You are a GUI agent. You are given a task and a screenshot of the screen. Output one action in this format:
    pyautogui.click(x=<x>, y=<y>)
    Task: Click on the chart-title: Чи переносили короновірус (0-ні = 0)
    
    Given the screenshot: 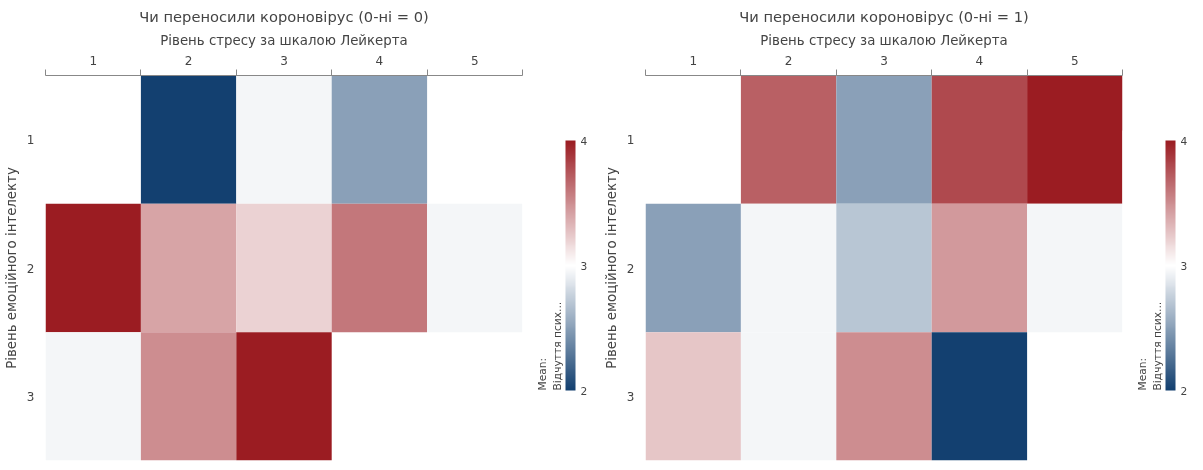 What is the action you would take?
    pyautogui.click(x=284, y=16)
    